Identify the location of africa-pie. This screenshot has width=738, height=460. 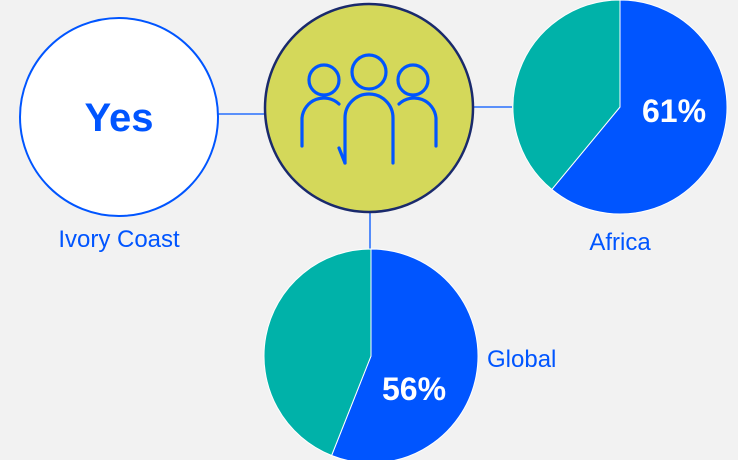
(620, 107).